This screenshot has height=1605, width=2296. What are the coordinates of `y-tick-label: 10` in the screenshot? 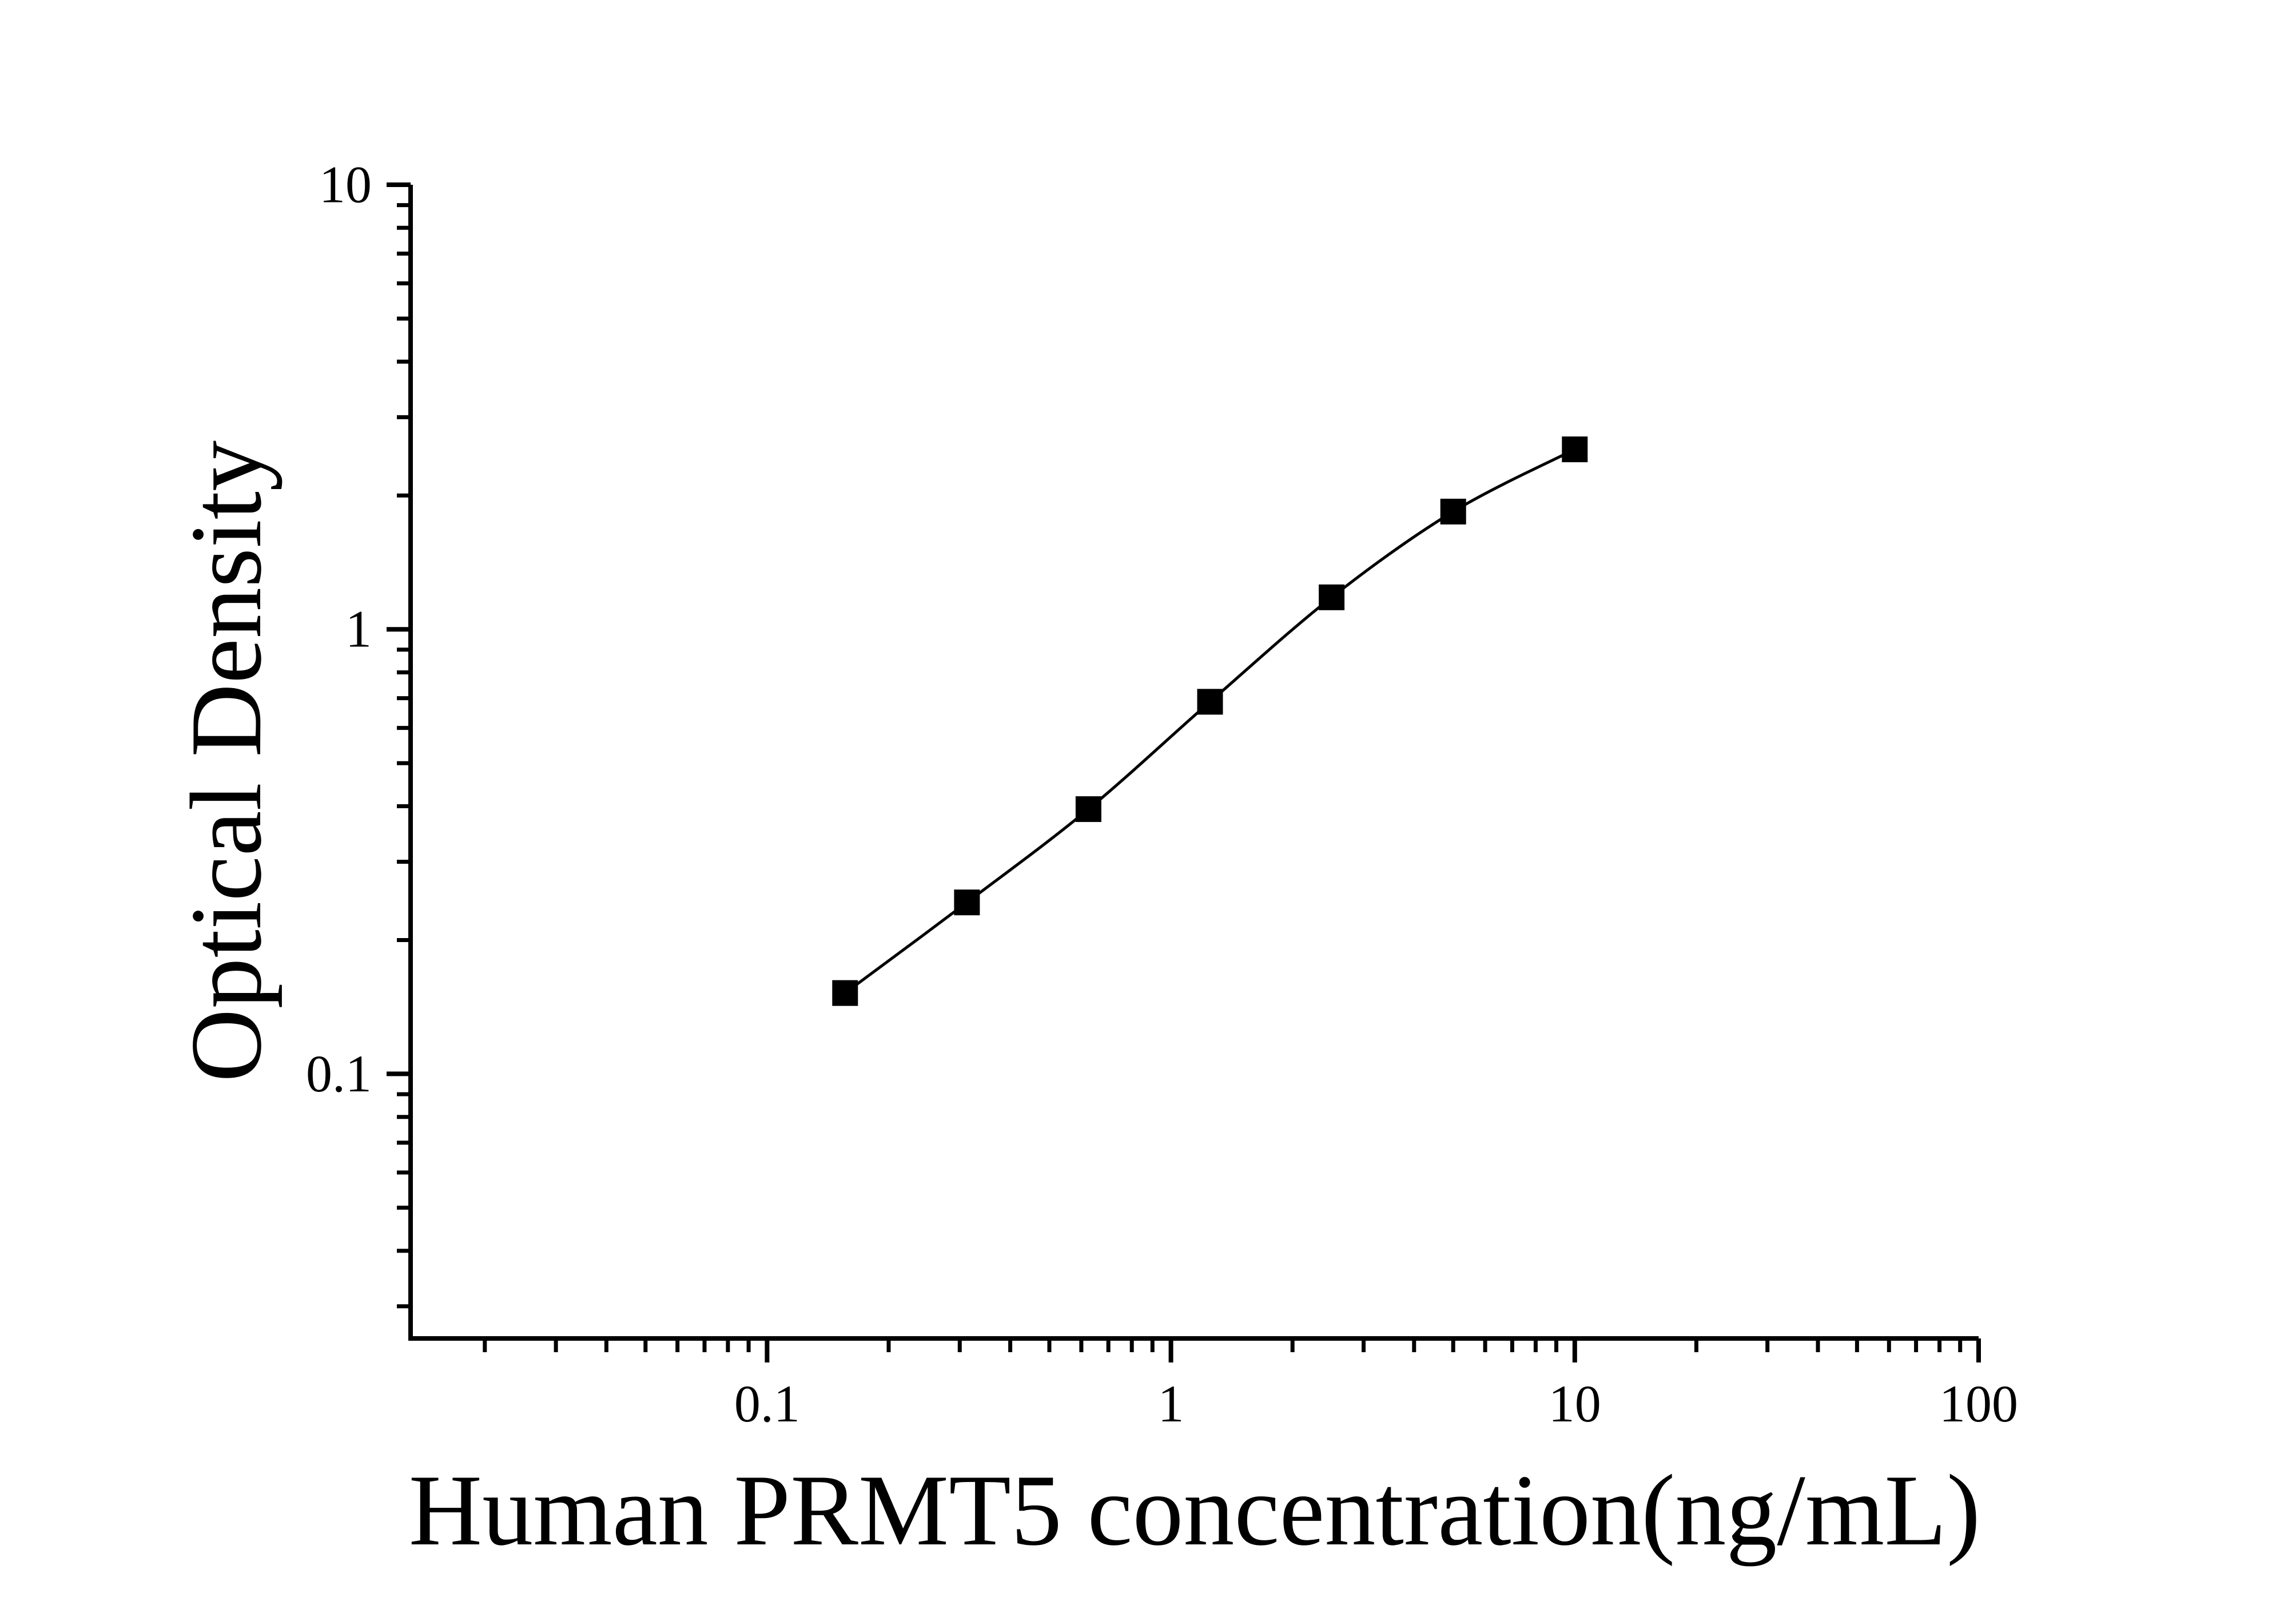 It's located at (345, 184).